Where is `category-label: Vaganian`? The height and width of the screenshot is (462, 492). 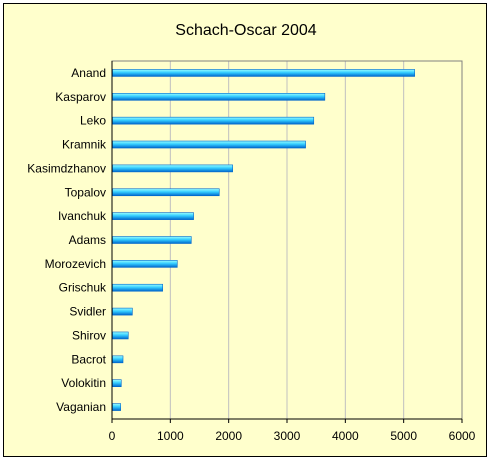
category-label: Vaganian is located at coordinates (81, 407).